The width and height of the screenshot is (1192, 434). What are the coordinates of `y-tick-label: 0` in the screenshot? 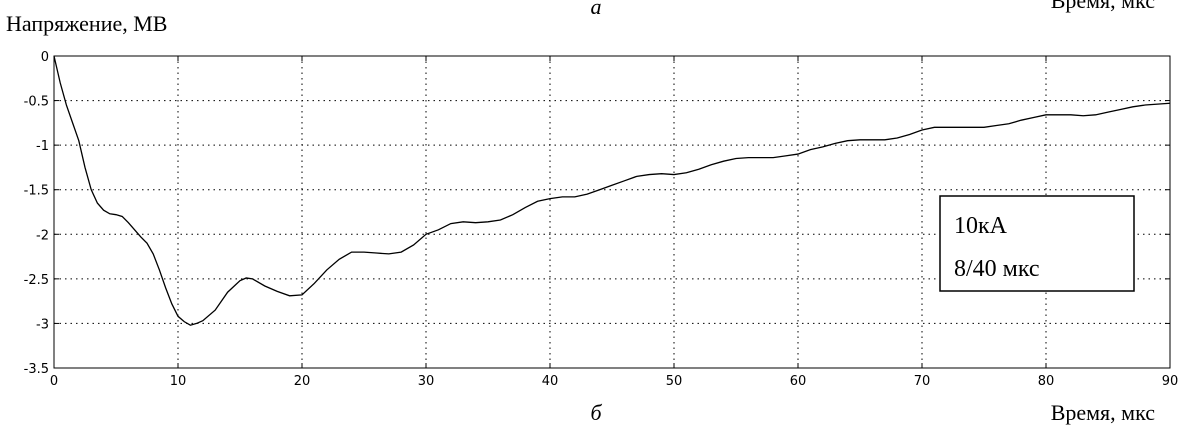 It's located at (45, 57).